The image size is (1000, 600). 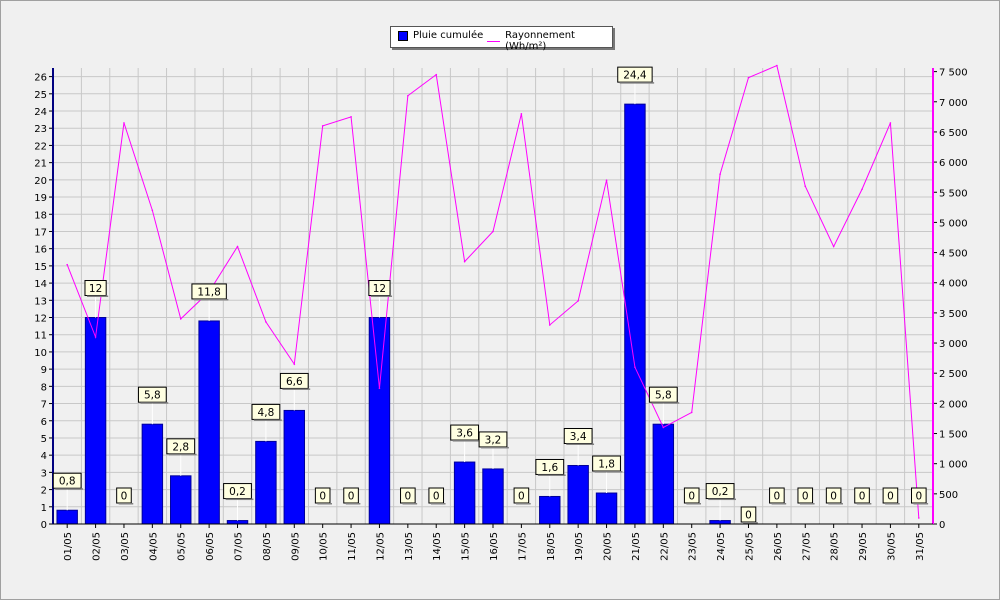 What do you see at coordinates (294, 382) in the screenshot?
I see `bar-value-label: 6,6` at bounding box center [294, 382].